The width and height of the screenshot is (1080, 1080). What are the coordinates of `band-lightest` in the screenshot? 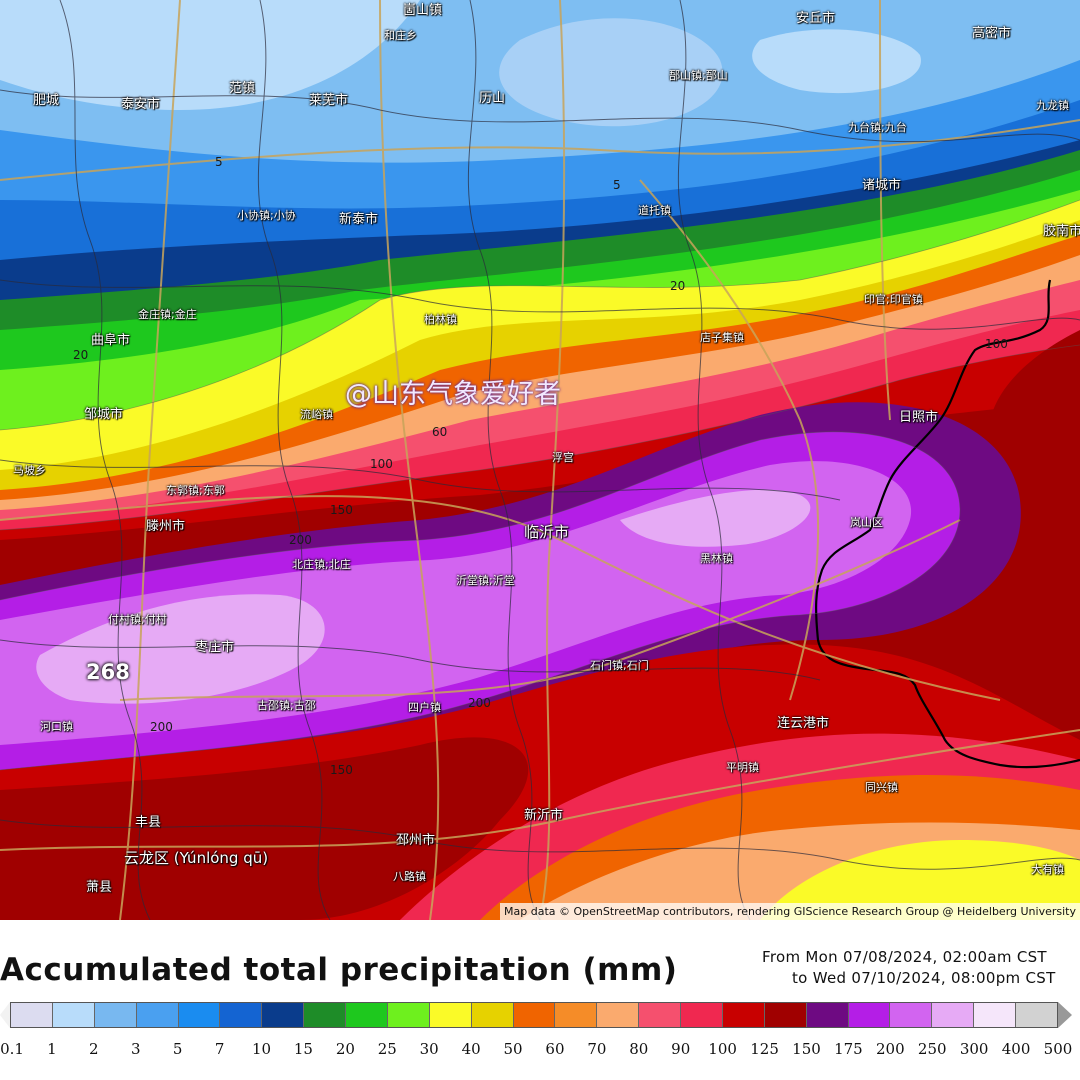 It's located at (210, 55).